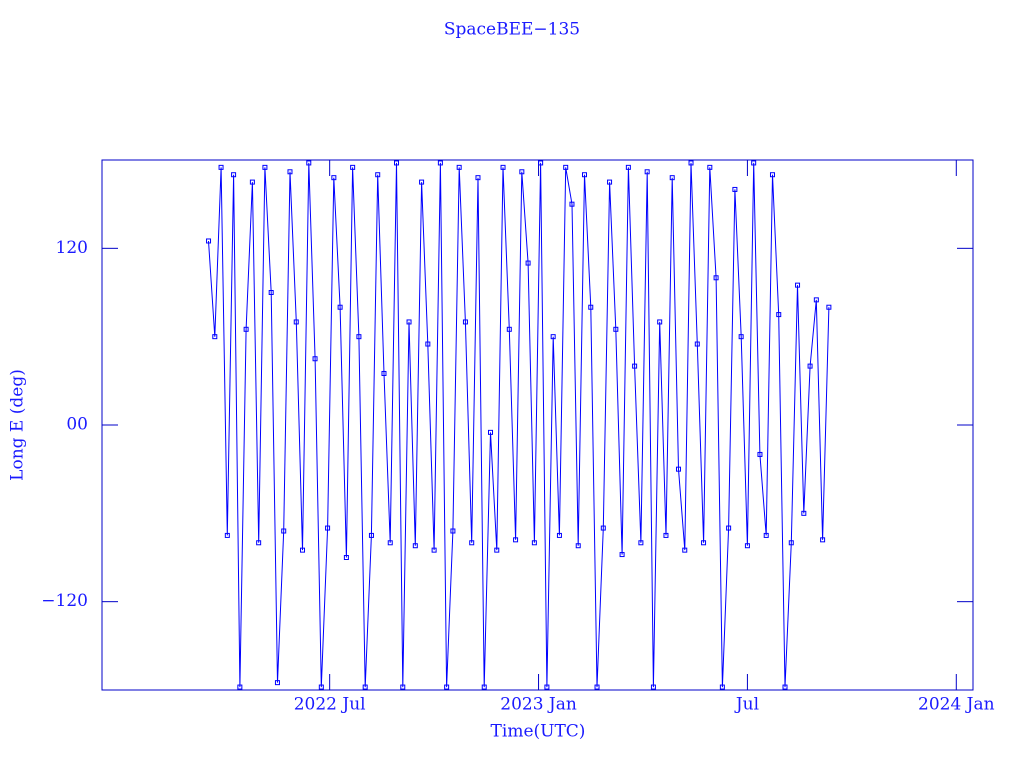 The image size is (1024, 768). Describe the element at coordinates (956, 705) in the screenshot. I see `x-tick-label: 2024 Jan` at that location.